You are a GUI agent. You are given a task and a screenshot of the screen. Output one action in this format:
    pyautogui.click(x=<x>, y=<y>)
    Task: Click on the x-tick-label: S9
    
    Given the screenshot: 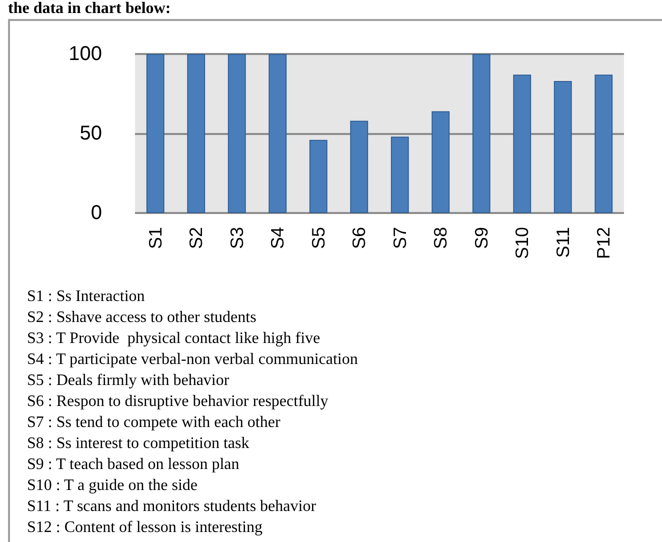 What is the action you would take?
    pyautogui.click(x=481, y=238)
    